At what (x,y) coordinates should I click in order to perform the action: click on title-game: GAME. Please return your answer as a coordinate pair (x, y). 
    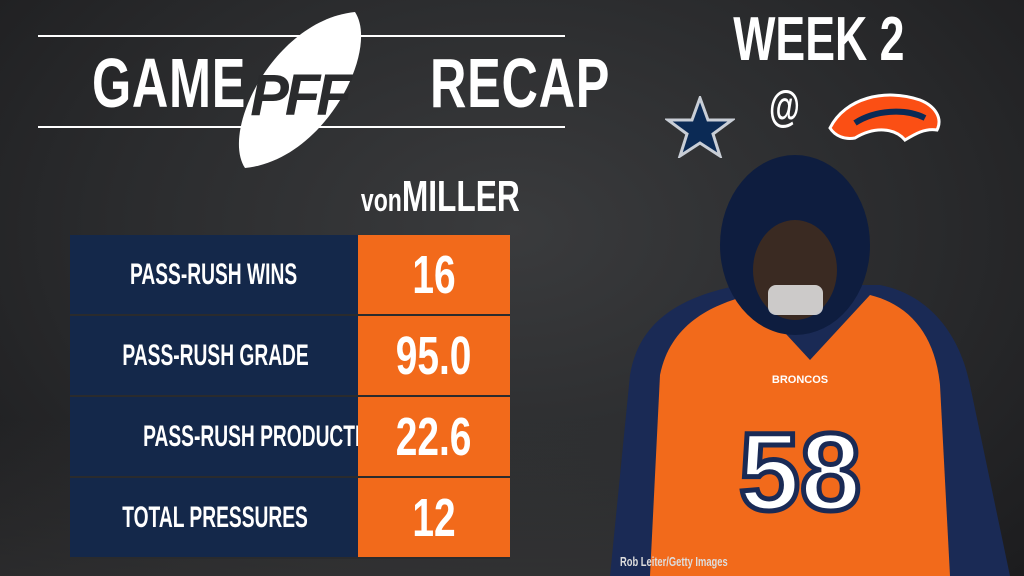
    Looking at the image, I should click on (169, 83).